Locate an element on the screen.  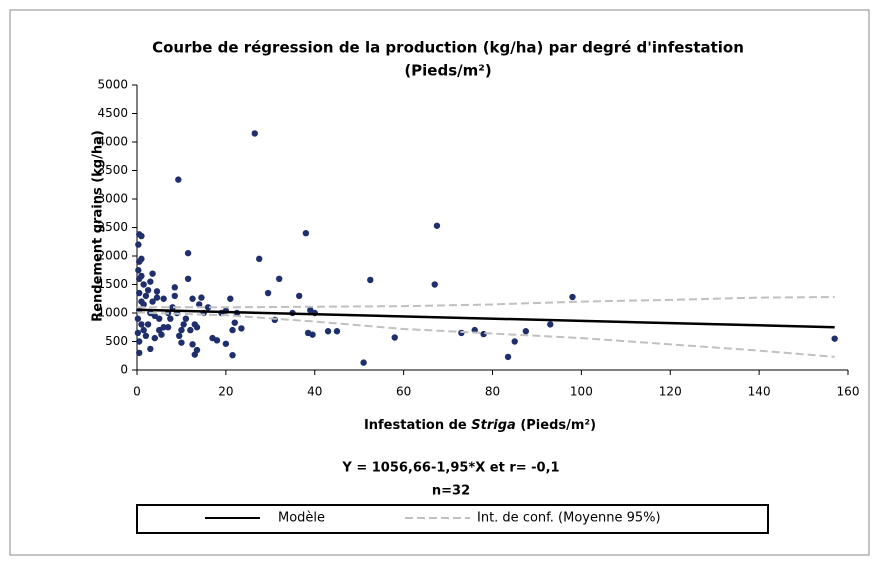
x-tick-label: 80 is located at coordinates (492, 392).